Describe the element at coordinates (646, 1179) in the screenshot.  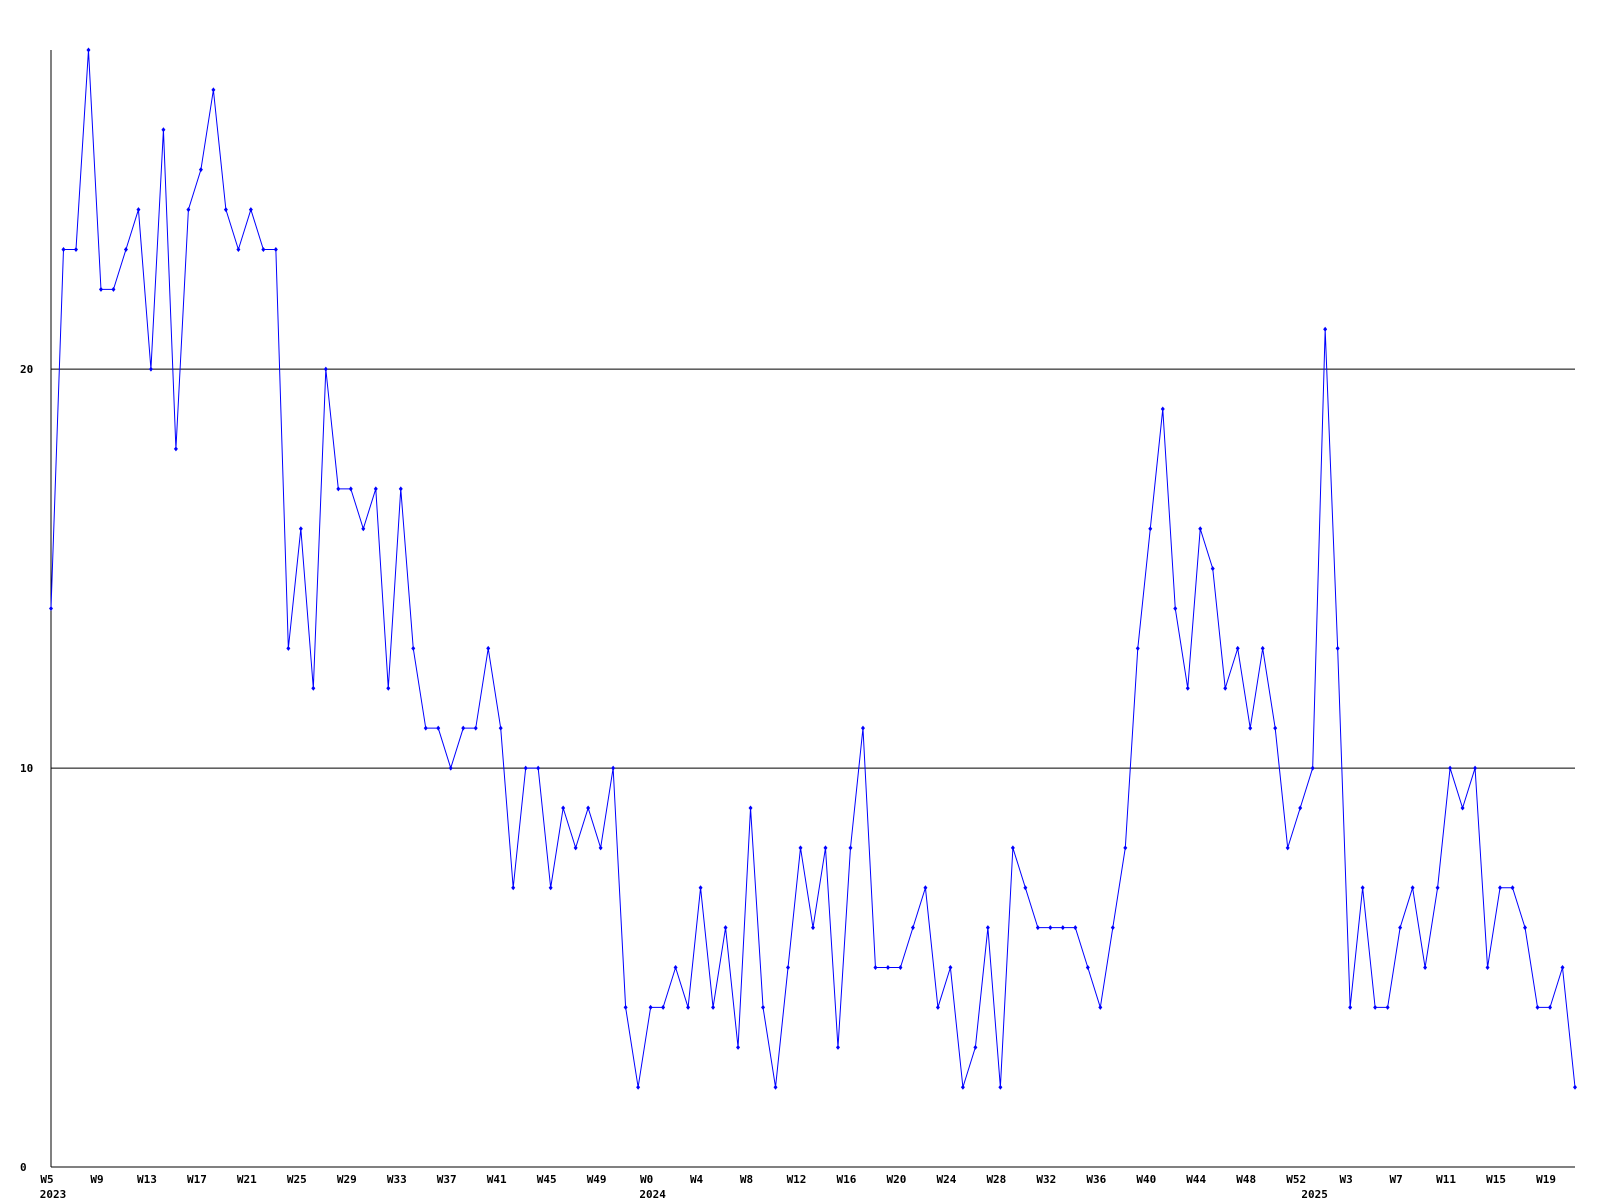
I see `x-tick-label: W0` at that location.